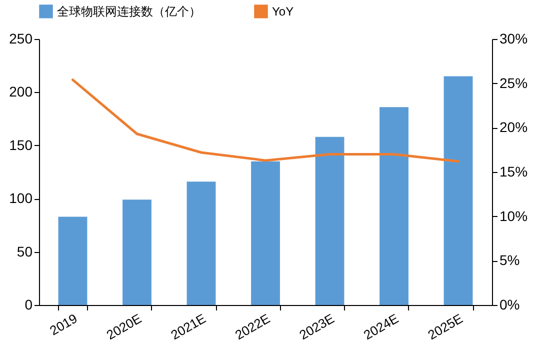 The image size is (538, 347). I want to click on y-tick-label: 150, so click(21, 144).